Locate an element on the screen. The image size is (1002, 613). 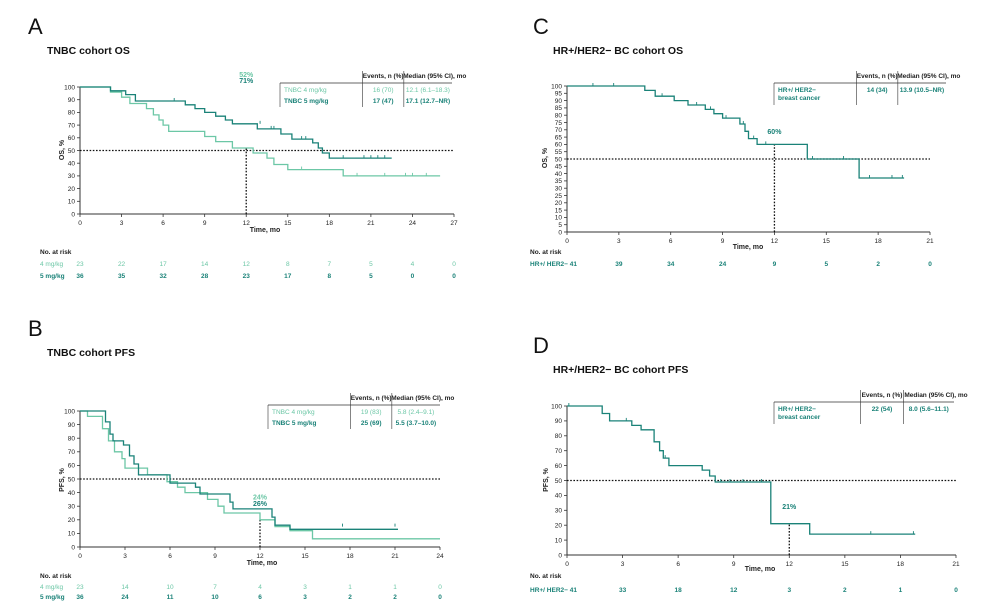
x-tick-label: 3 is located at coordinates (623, 564).